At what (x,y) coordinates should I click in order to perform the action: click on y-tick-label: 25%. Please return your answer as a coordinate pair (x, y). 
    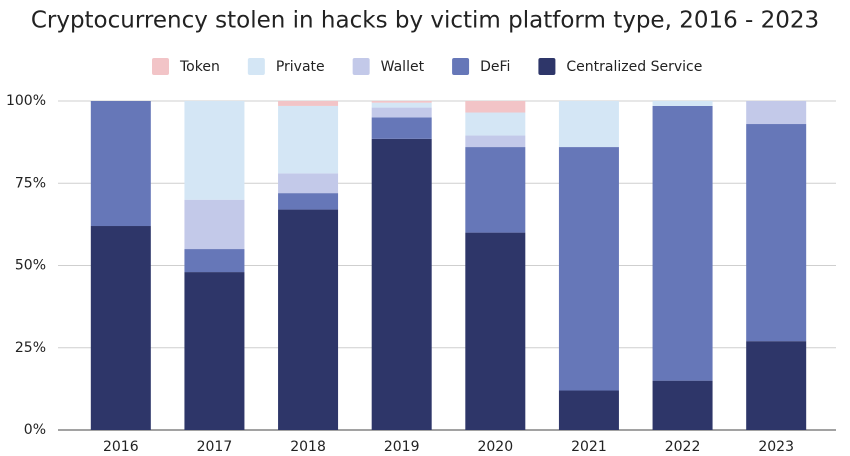
    Looking at the image, I should click on (30, 348).